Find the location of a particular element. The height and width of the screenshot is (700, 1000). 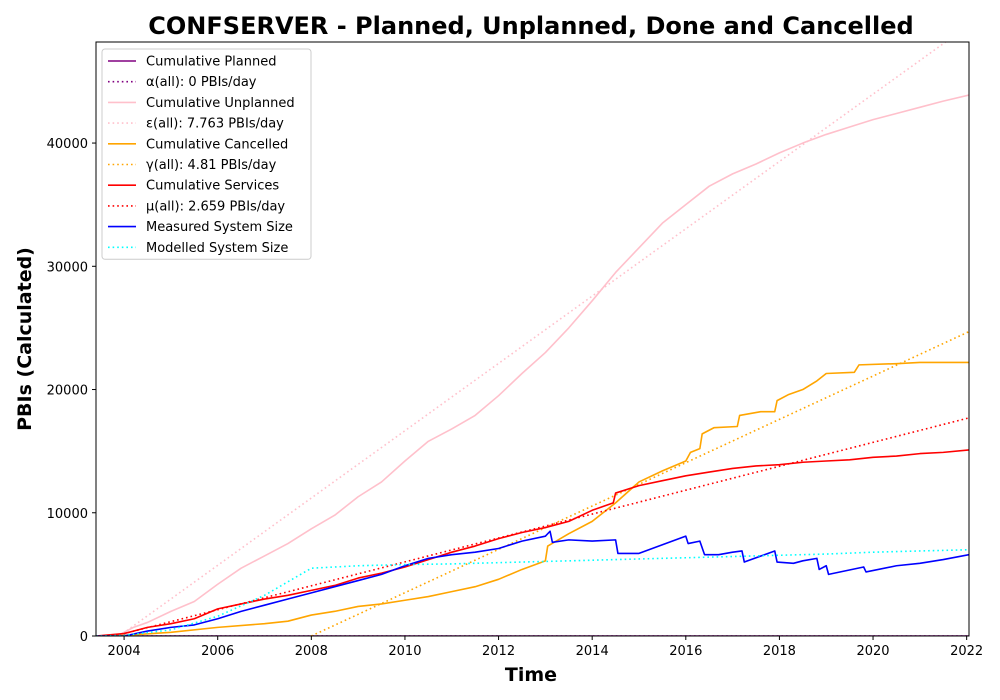

y-axis-label: PBIs (Calculated) is located at coordinates (25, 339).